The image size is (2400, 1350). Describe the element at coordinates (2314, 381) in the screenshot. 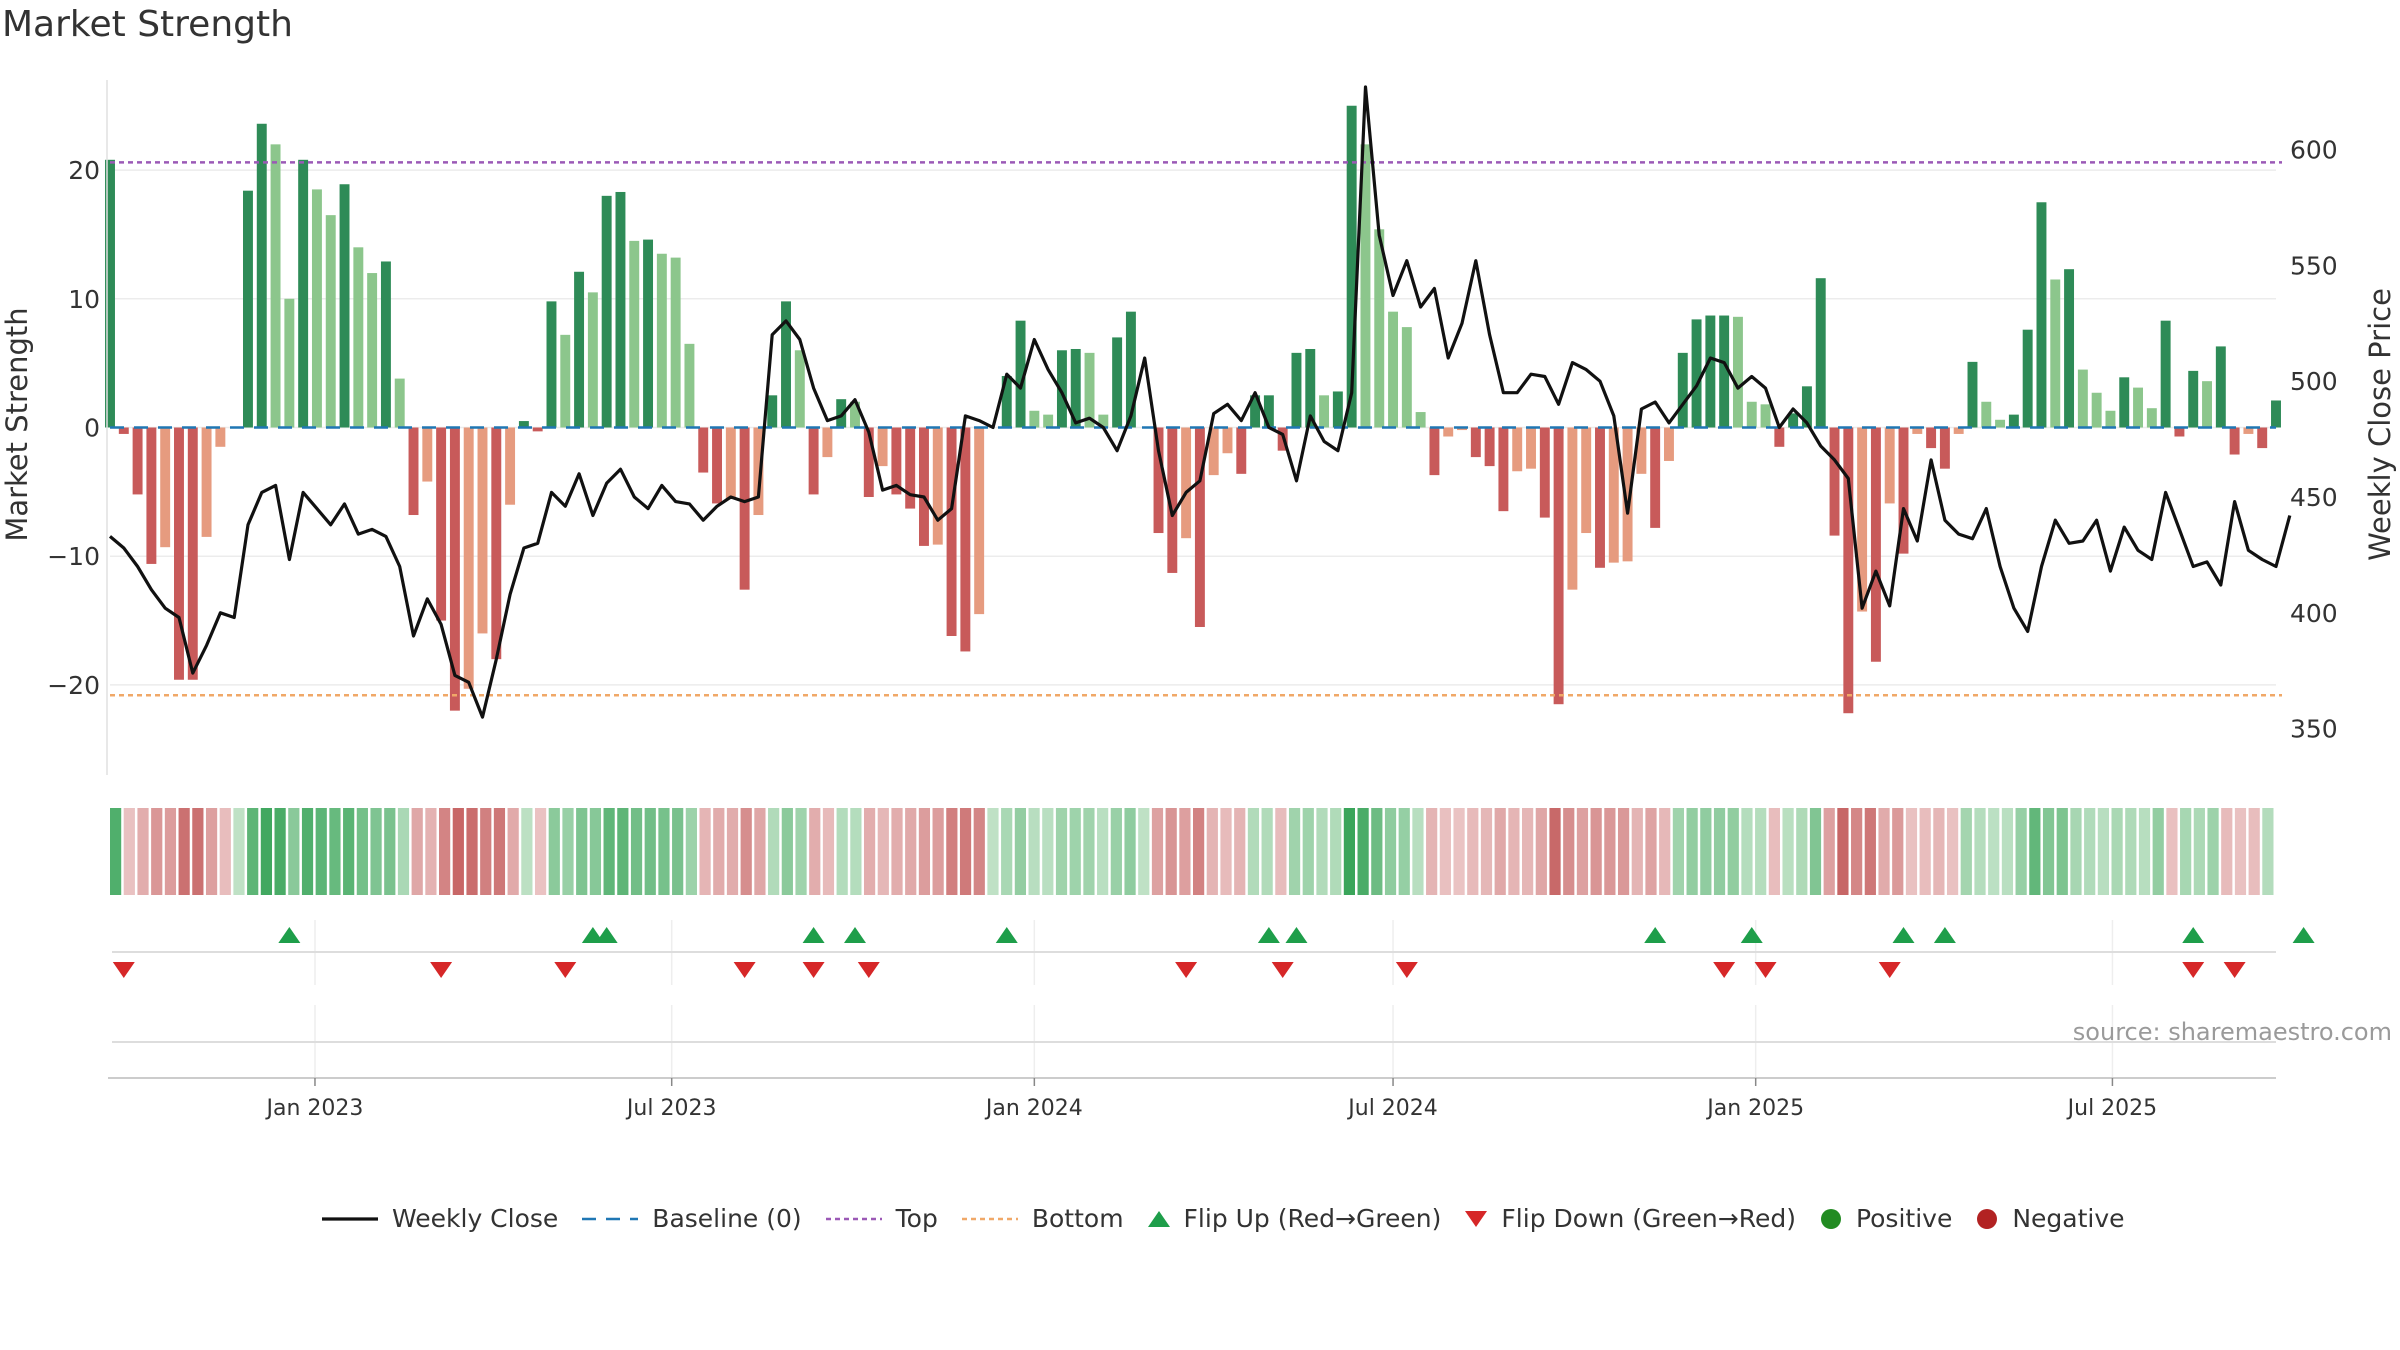

I see `y2-tick-label: 500` at that location.